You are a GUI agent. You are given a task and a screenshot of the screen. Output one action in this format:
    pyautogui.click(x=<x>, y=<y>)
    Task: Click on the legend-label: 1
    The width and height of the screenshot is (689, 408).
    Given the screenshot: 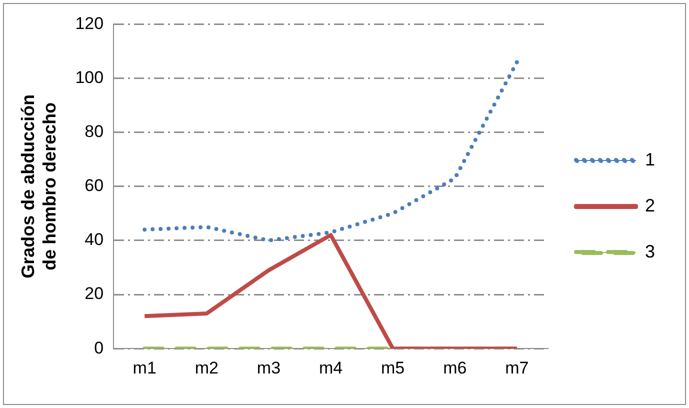 What is the action you would take?
    pyautogui.click(x=650, y=159)
    